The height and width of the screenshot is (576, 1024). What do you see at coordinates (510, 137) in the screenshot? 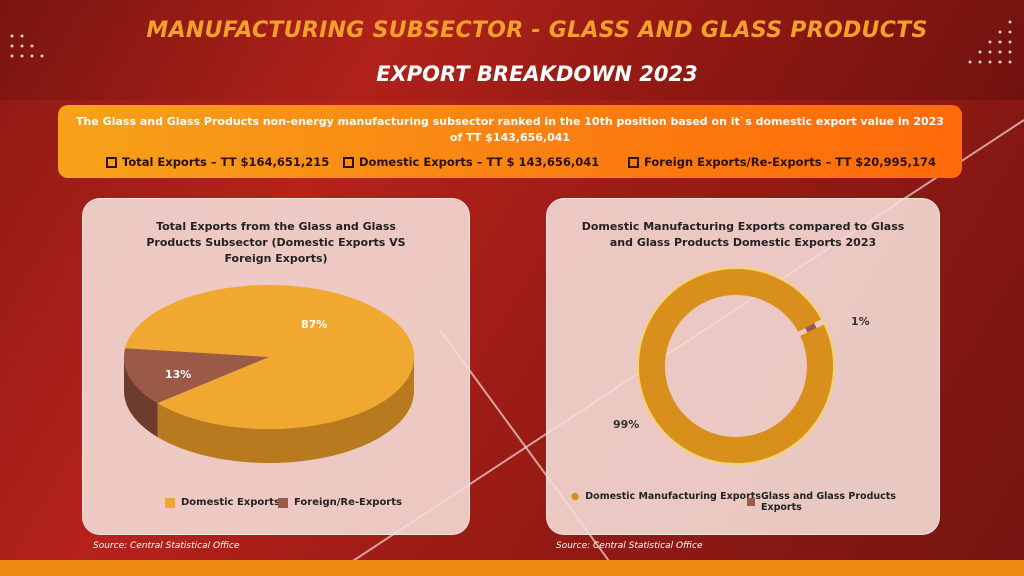
I see `summary-value: of TT $143,656,041` at bounding box center [510, 137].